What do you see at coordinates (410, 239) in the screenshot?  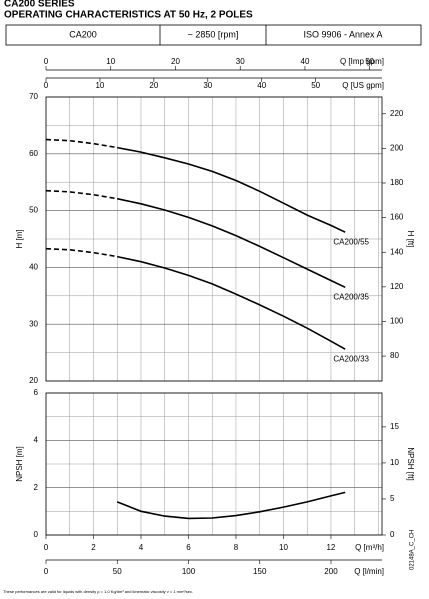 I see `y2-axis-label: H [ft]` at bounding box center [410, 239].